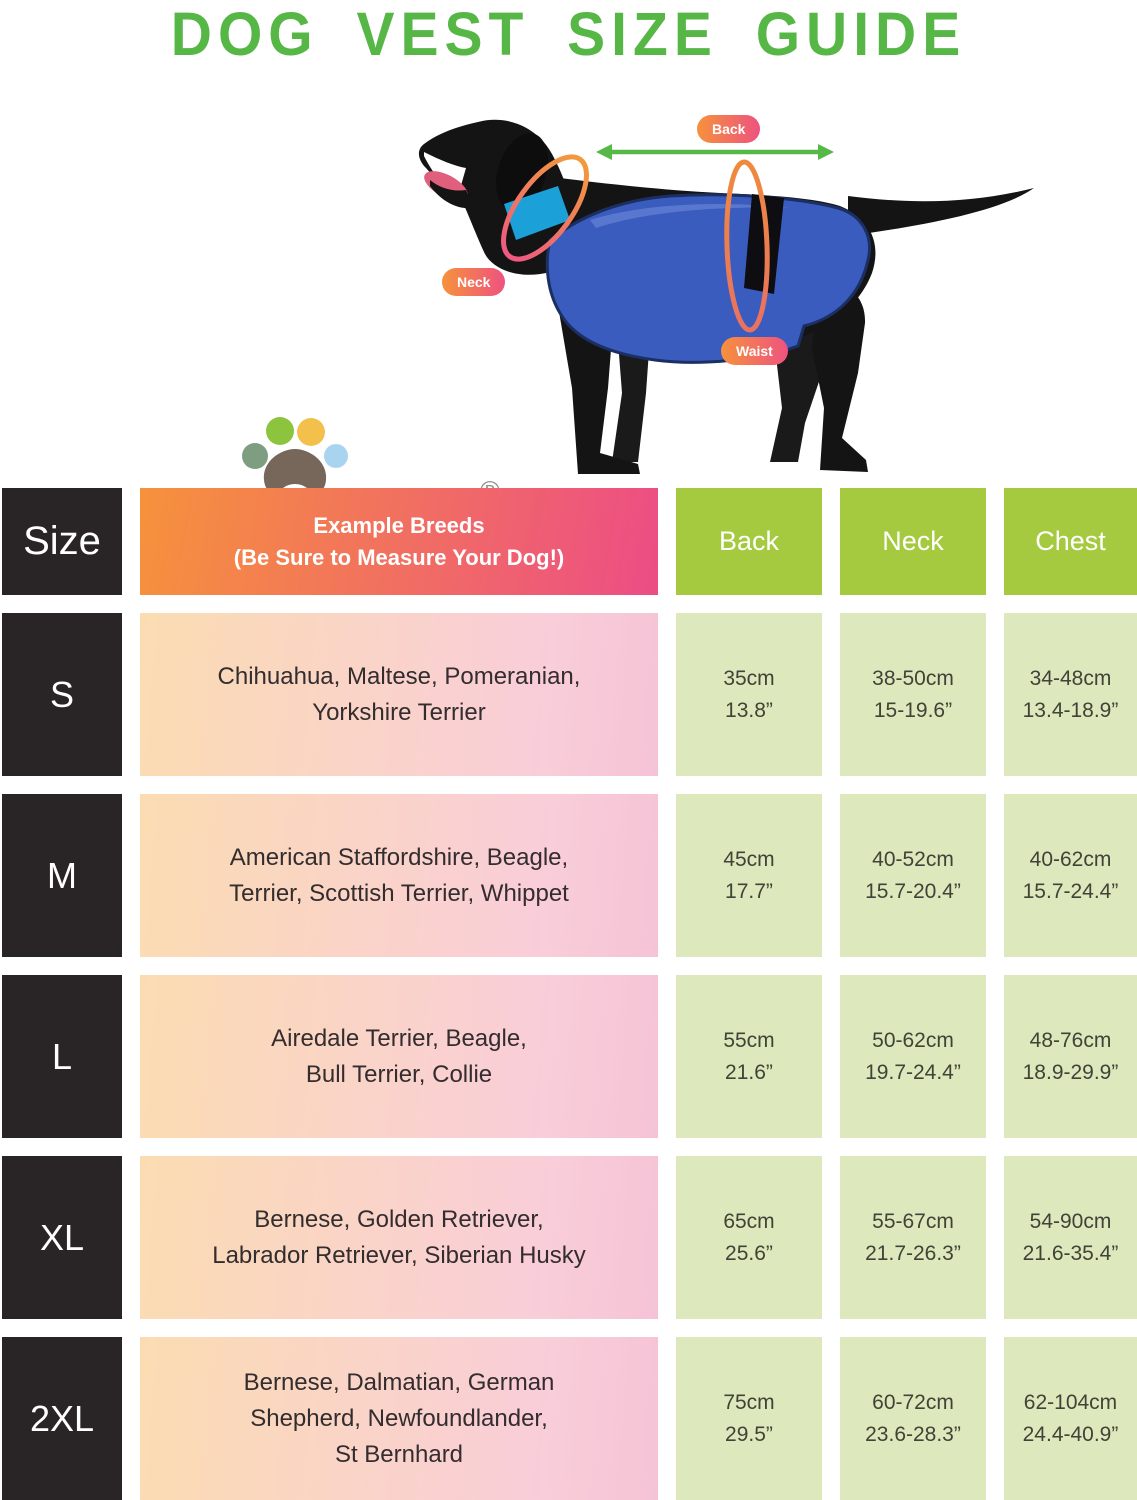 This screenshot has width=1137, height=1500. Describe the element at coordinates (913, 875) in the screenshot. I see `row-m-neck: 40-52cm 15.7-20.4”` at that location.